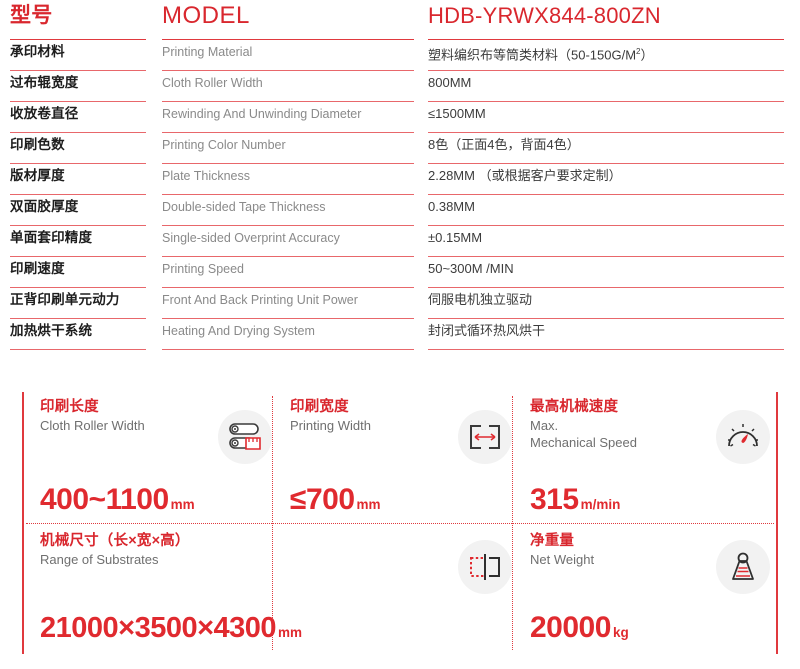  I want to click on row-cell-en: Single-sided Overprint Accuracy, so click(291, 241).